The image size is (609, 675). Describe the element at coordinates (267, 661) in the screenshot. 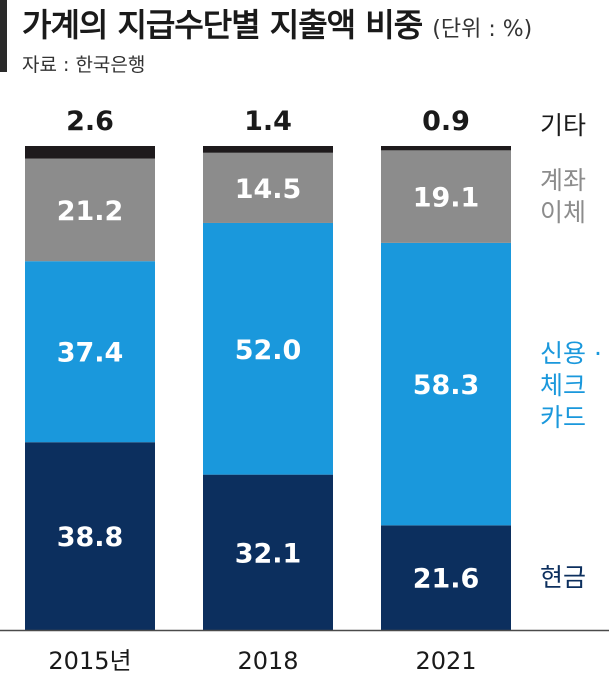

I see `x-tick-label-1: 2018` at that location.